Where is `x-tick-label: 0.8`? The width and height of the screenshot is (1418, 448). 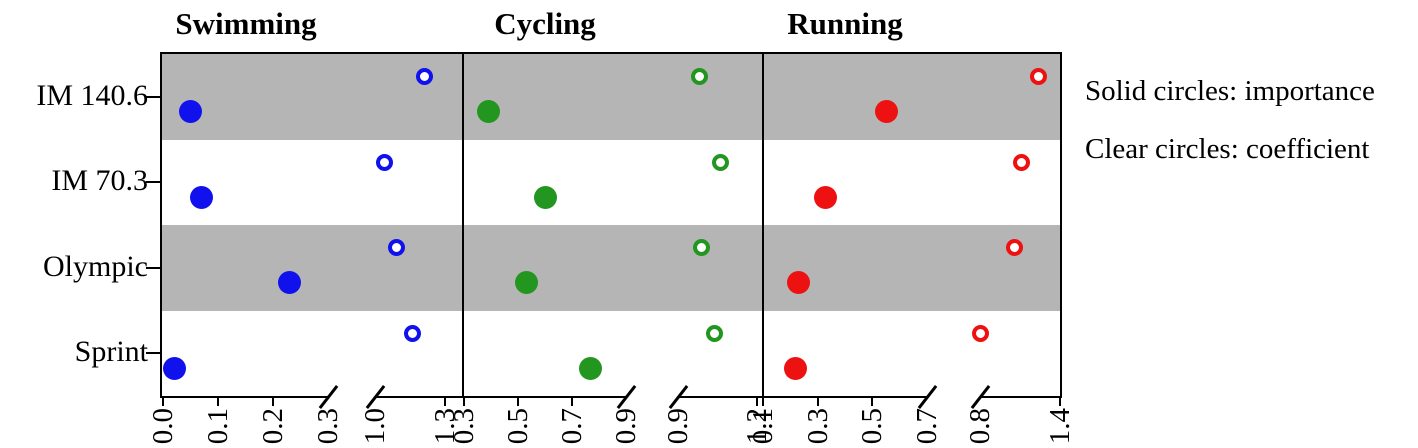 x-tick-label: 0.8 is located at coordinates (980, 426).